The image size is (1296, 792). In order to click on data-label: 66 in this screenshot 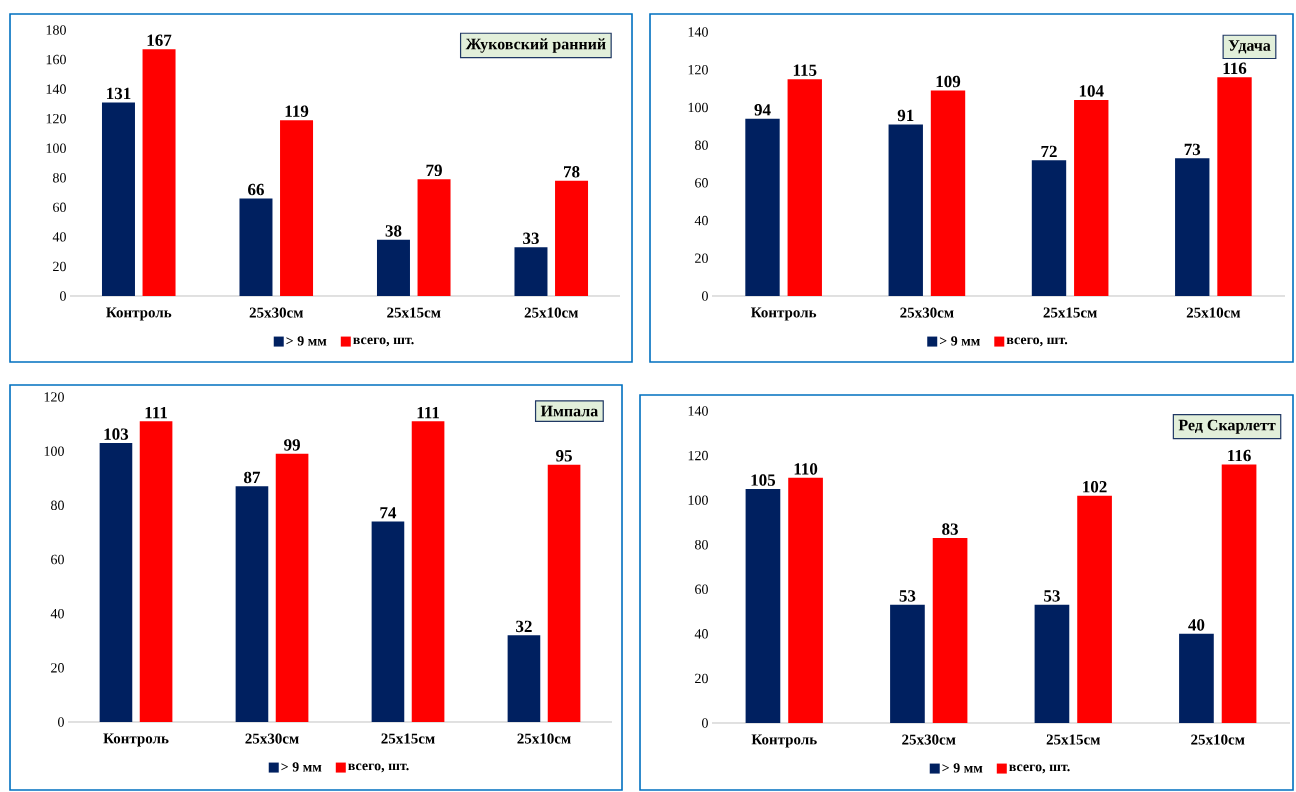, I will do `click(256, 189)`.